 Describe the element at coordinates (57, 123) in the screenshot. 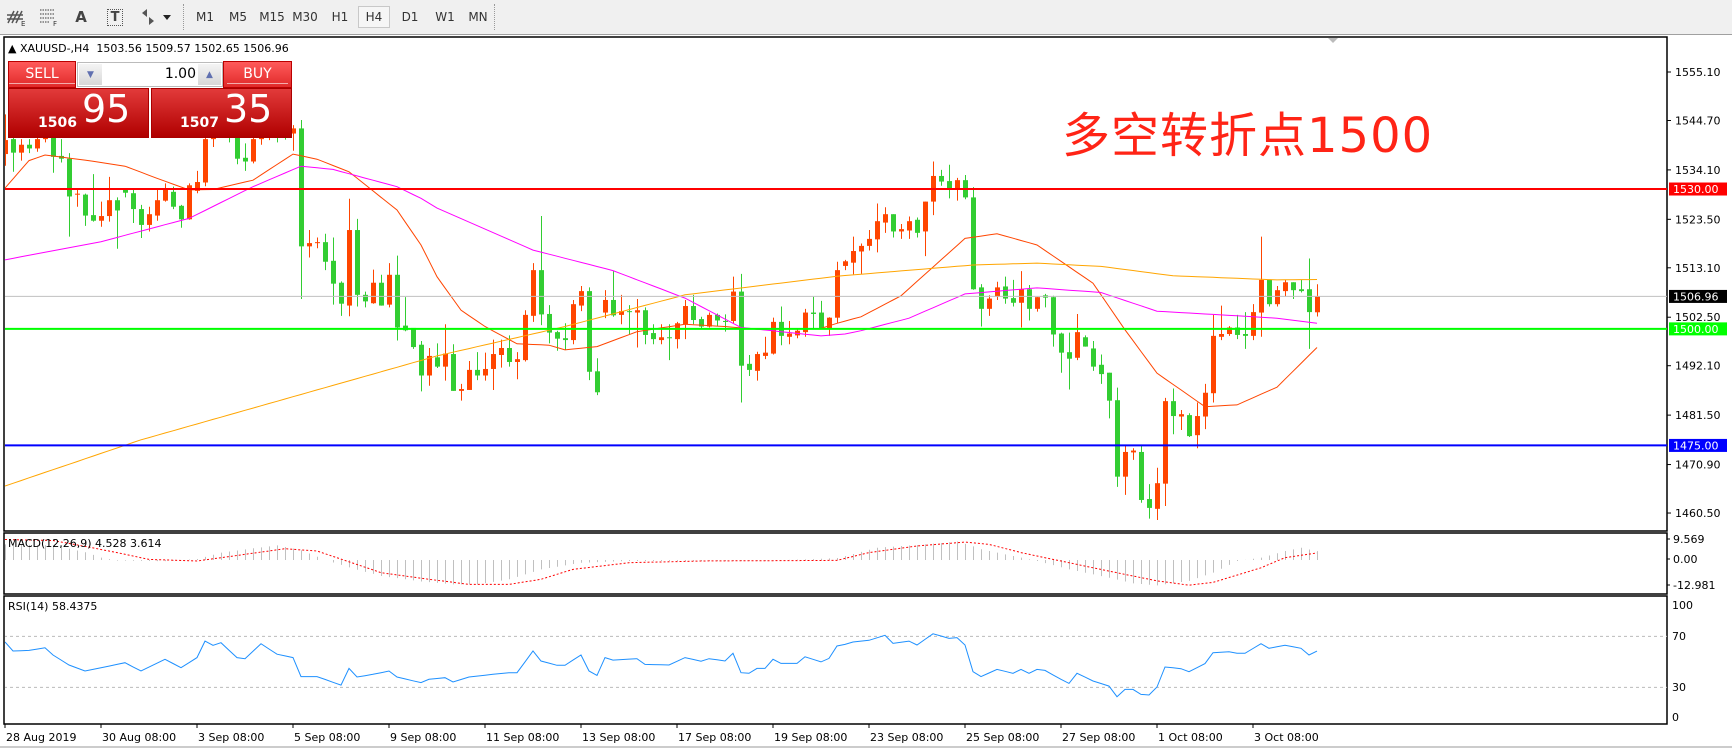

I see `sell-price-prefix: 1506` at that location.